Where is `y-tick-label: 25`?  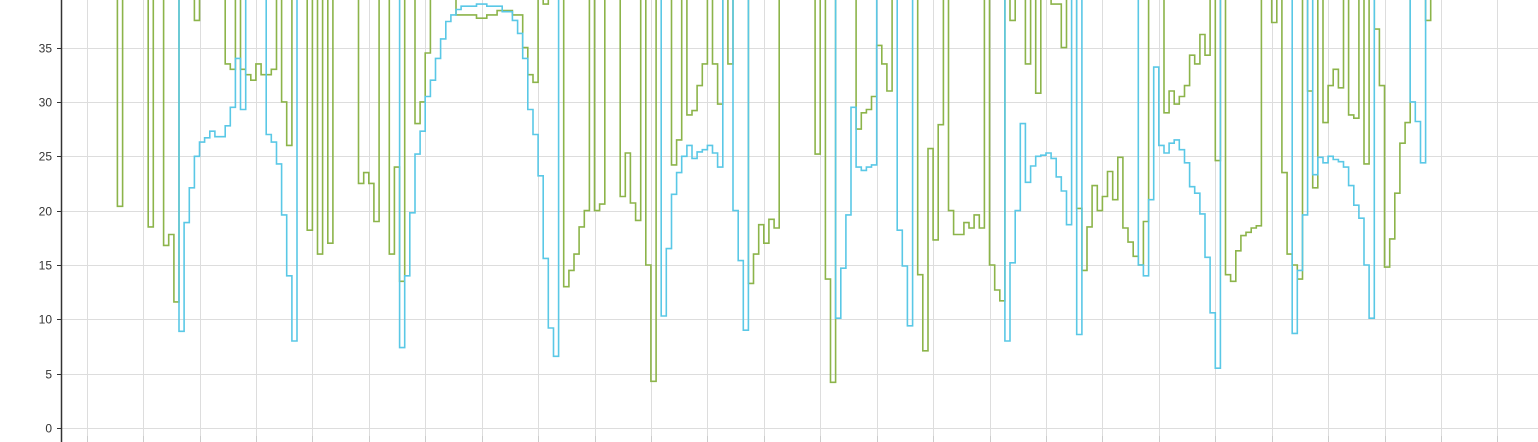
y-tick-label: 25 is located at coordinates (46, 157).